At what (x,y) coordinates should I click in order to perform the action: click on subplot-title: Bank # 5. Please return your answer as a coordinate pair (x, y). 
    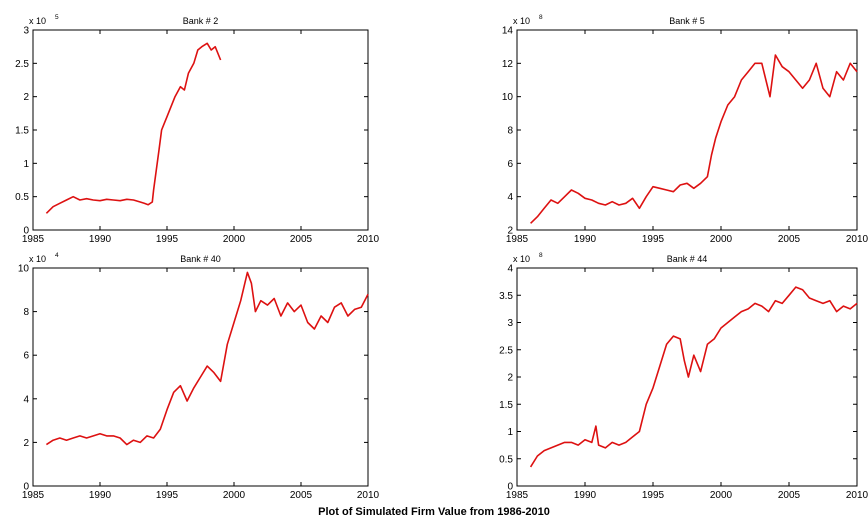
    Looking at the image, I should click on (687, 21).